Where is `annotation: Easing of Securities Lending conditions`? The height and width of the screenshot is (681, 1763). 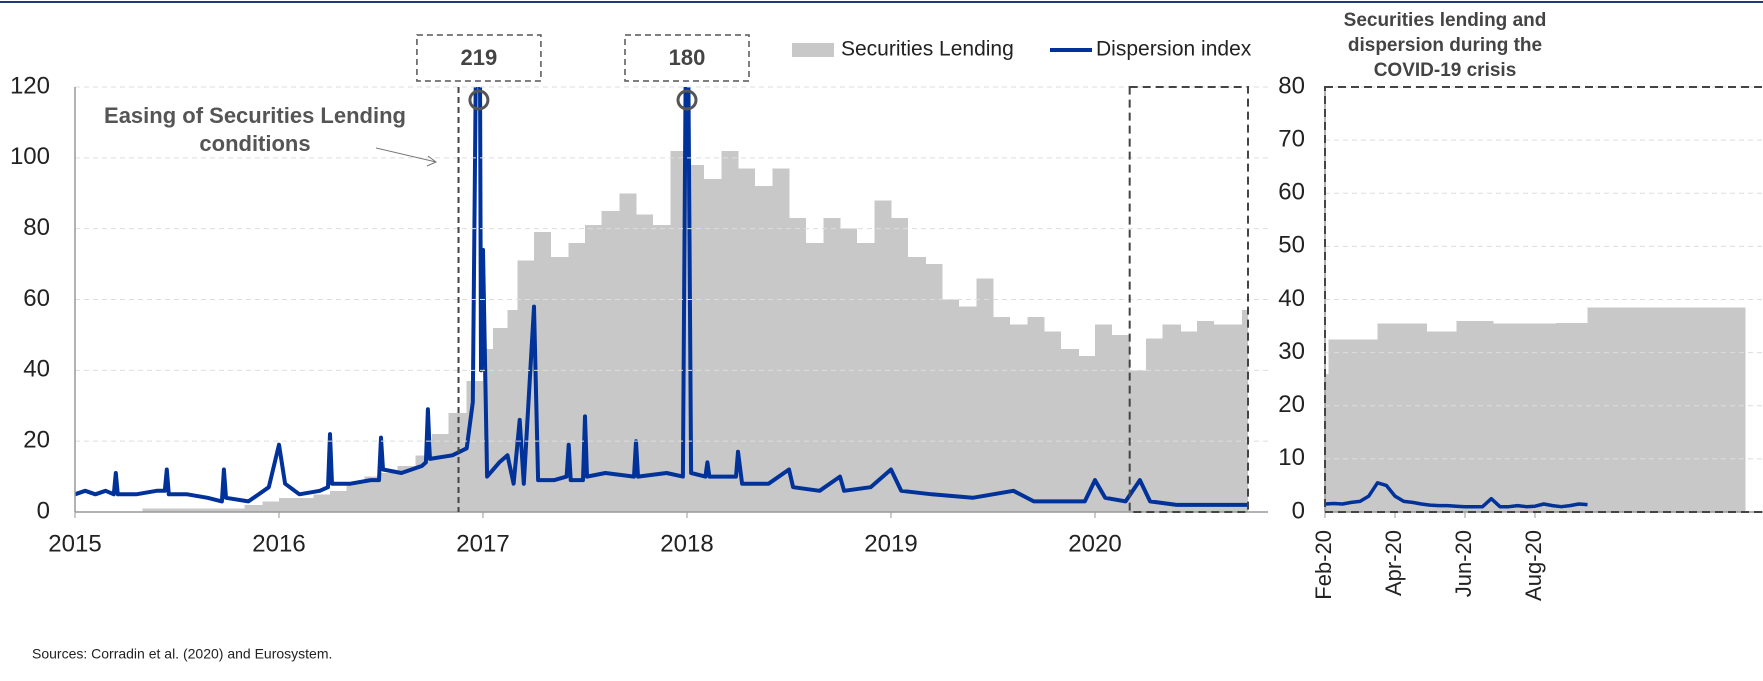
annotation: Easing of Securities Lending conditions is located at coordinates (255, 129).